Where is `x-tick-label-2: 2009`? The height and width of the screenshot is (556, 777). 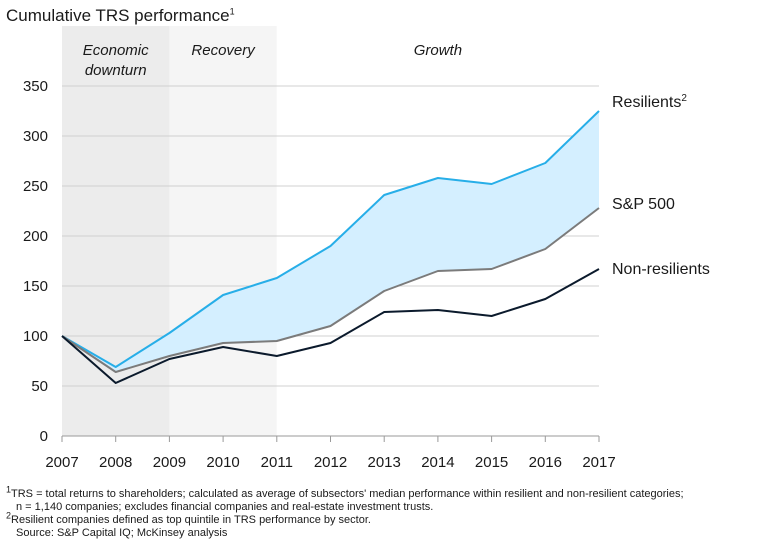
x-tick-label-2: 2009 is located at coordinates (169, 462).